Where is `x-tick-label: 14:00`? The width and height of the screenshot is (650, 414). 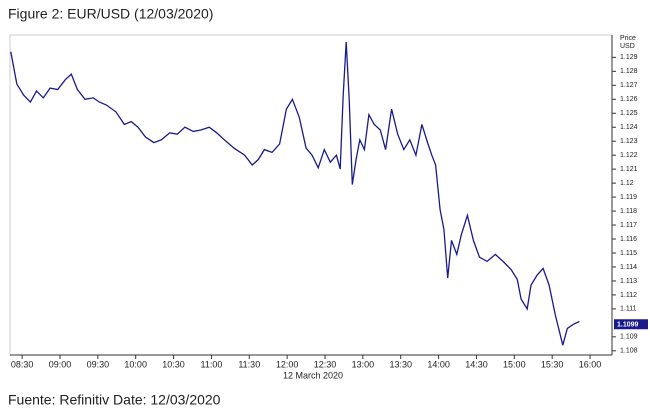 x-tick-label: 14:00 is located at coordinates (438, 364).